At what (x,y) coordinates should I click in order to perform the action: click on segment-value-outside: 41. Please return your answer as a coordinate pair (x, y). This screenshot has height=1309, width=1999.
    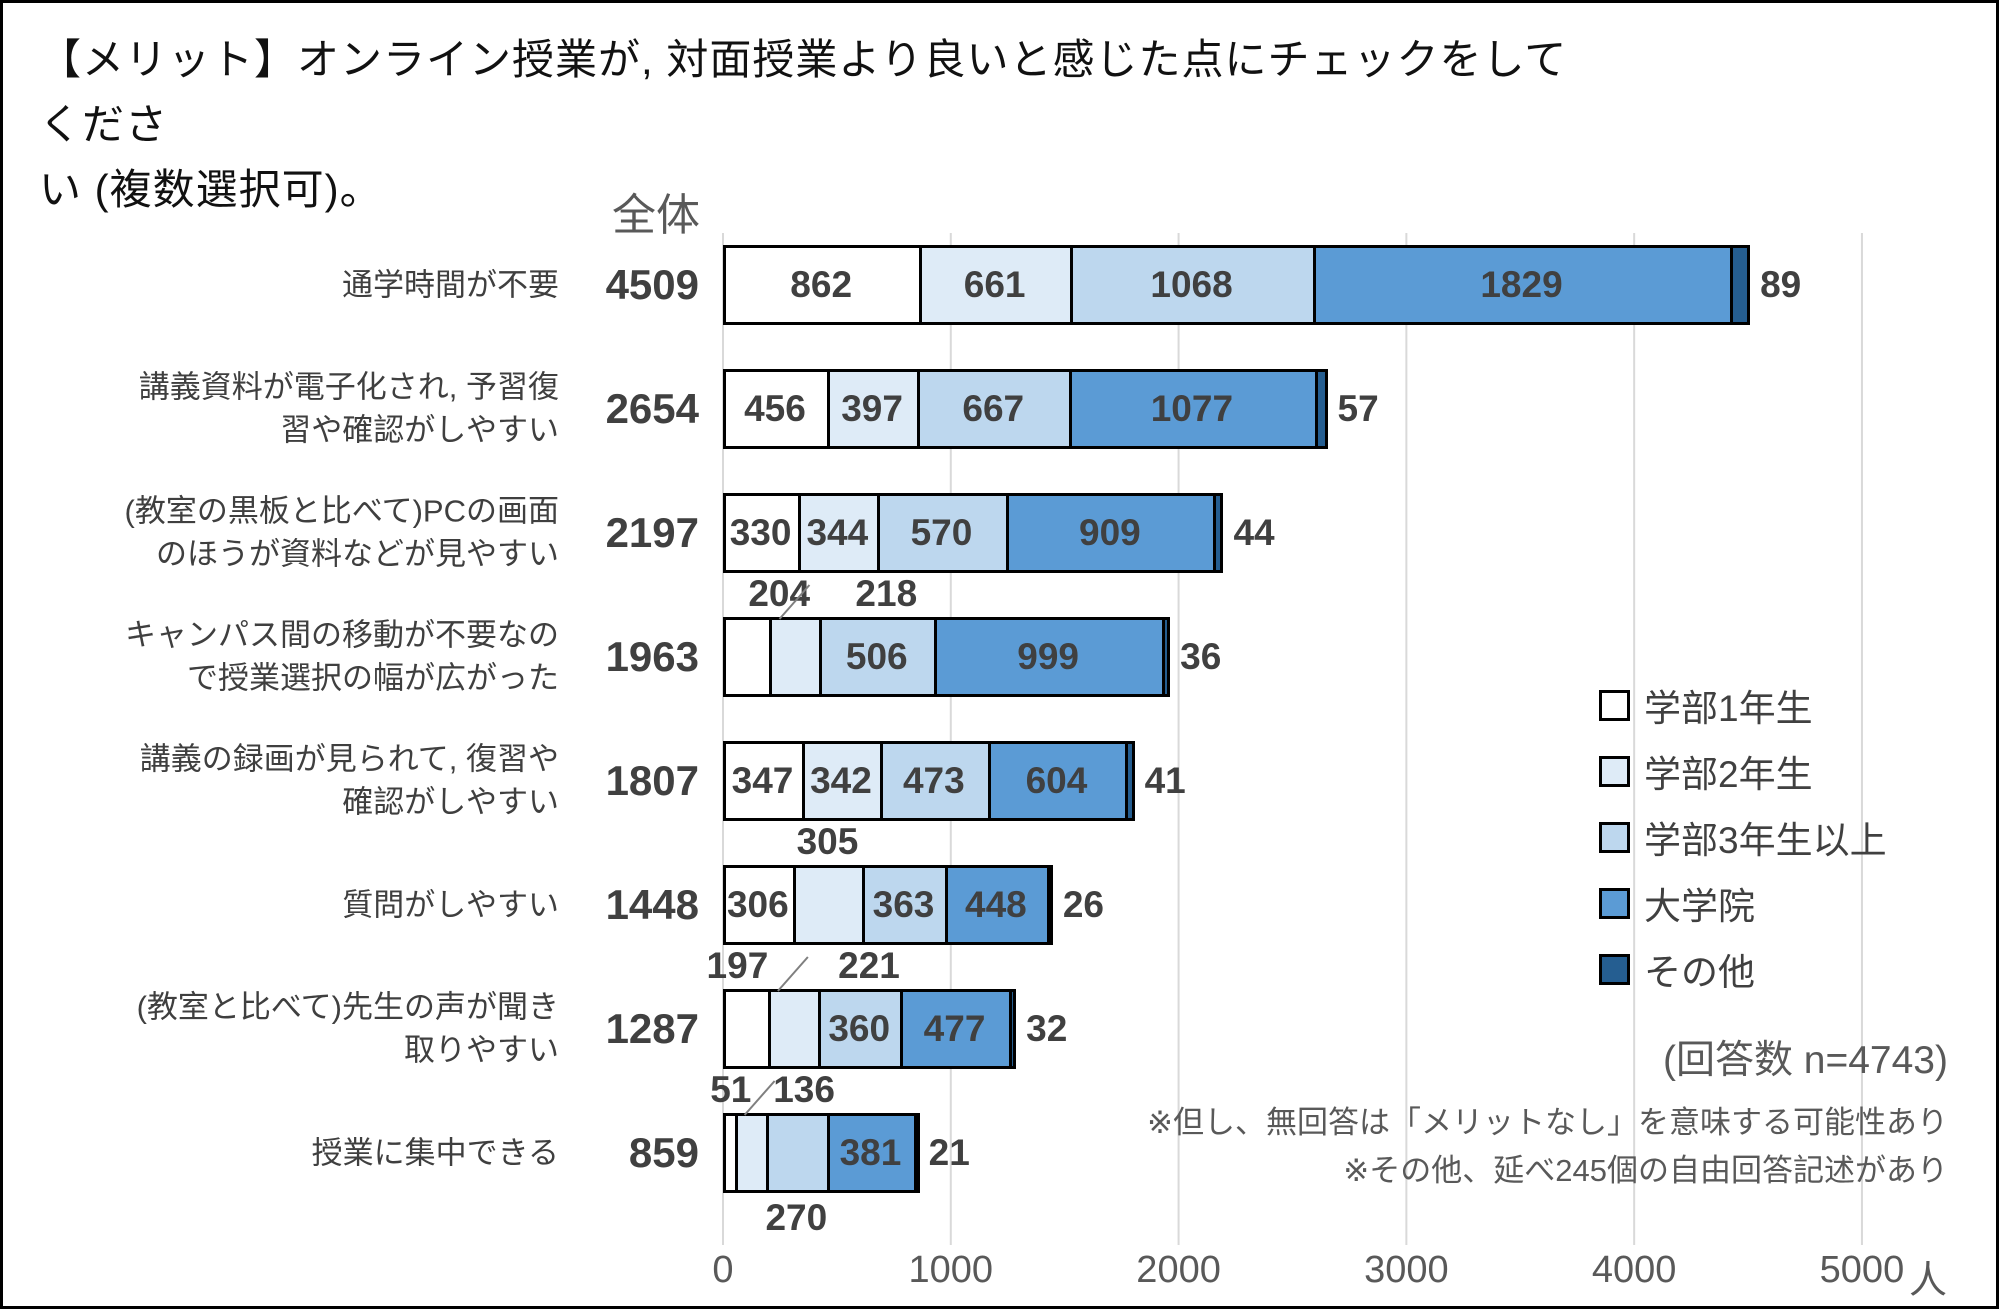
    Looking at the image, I should click on (1165, 780).